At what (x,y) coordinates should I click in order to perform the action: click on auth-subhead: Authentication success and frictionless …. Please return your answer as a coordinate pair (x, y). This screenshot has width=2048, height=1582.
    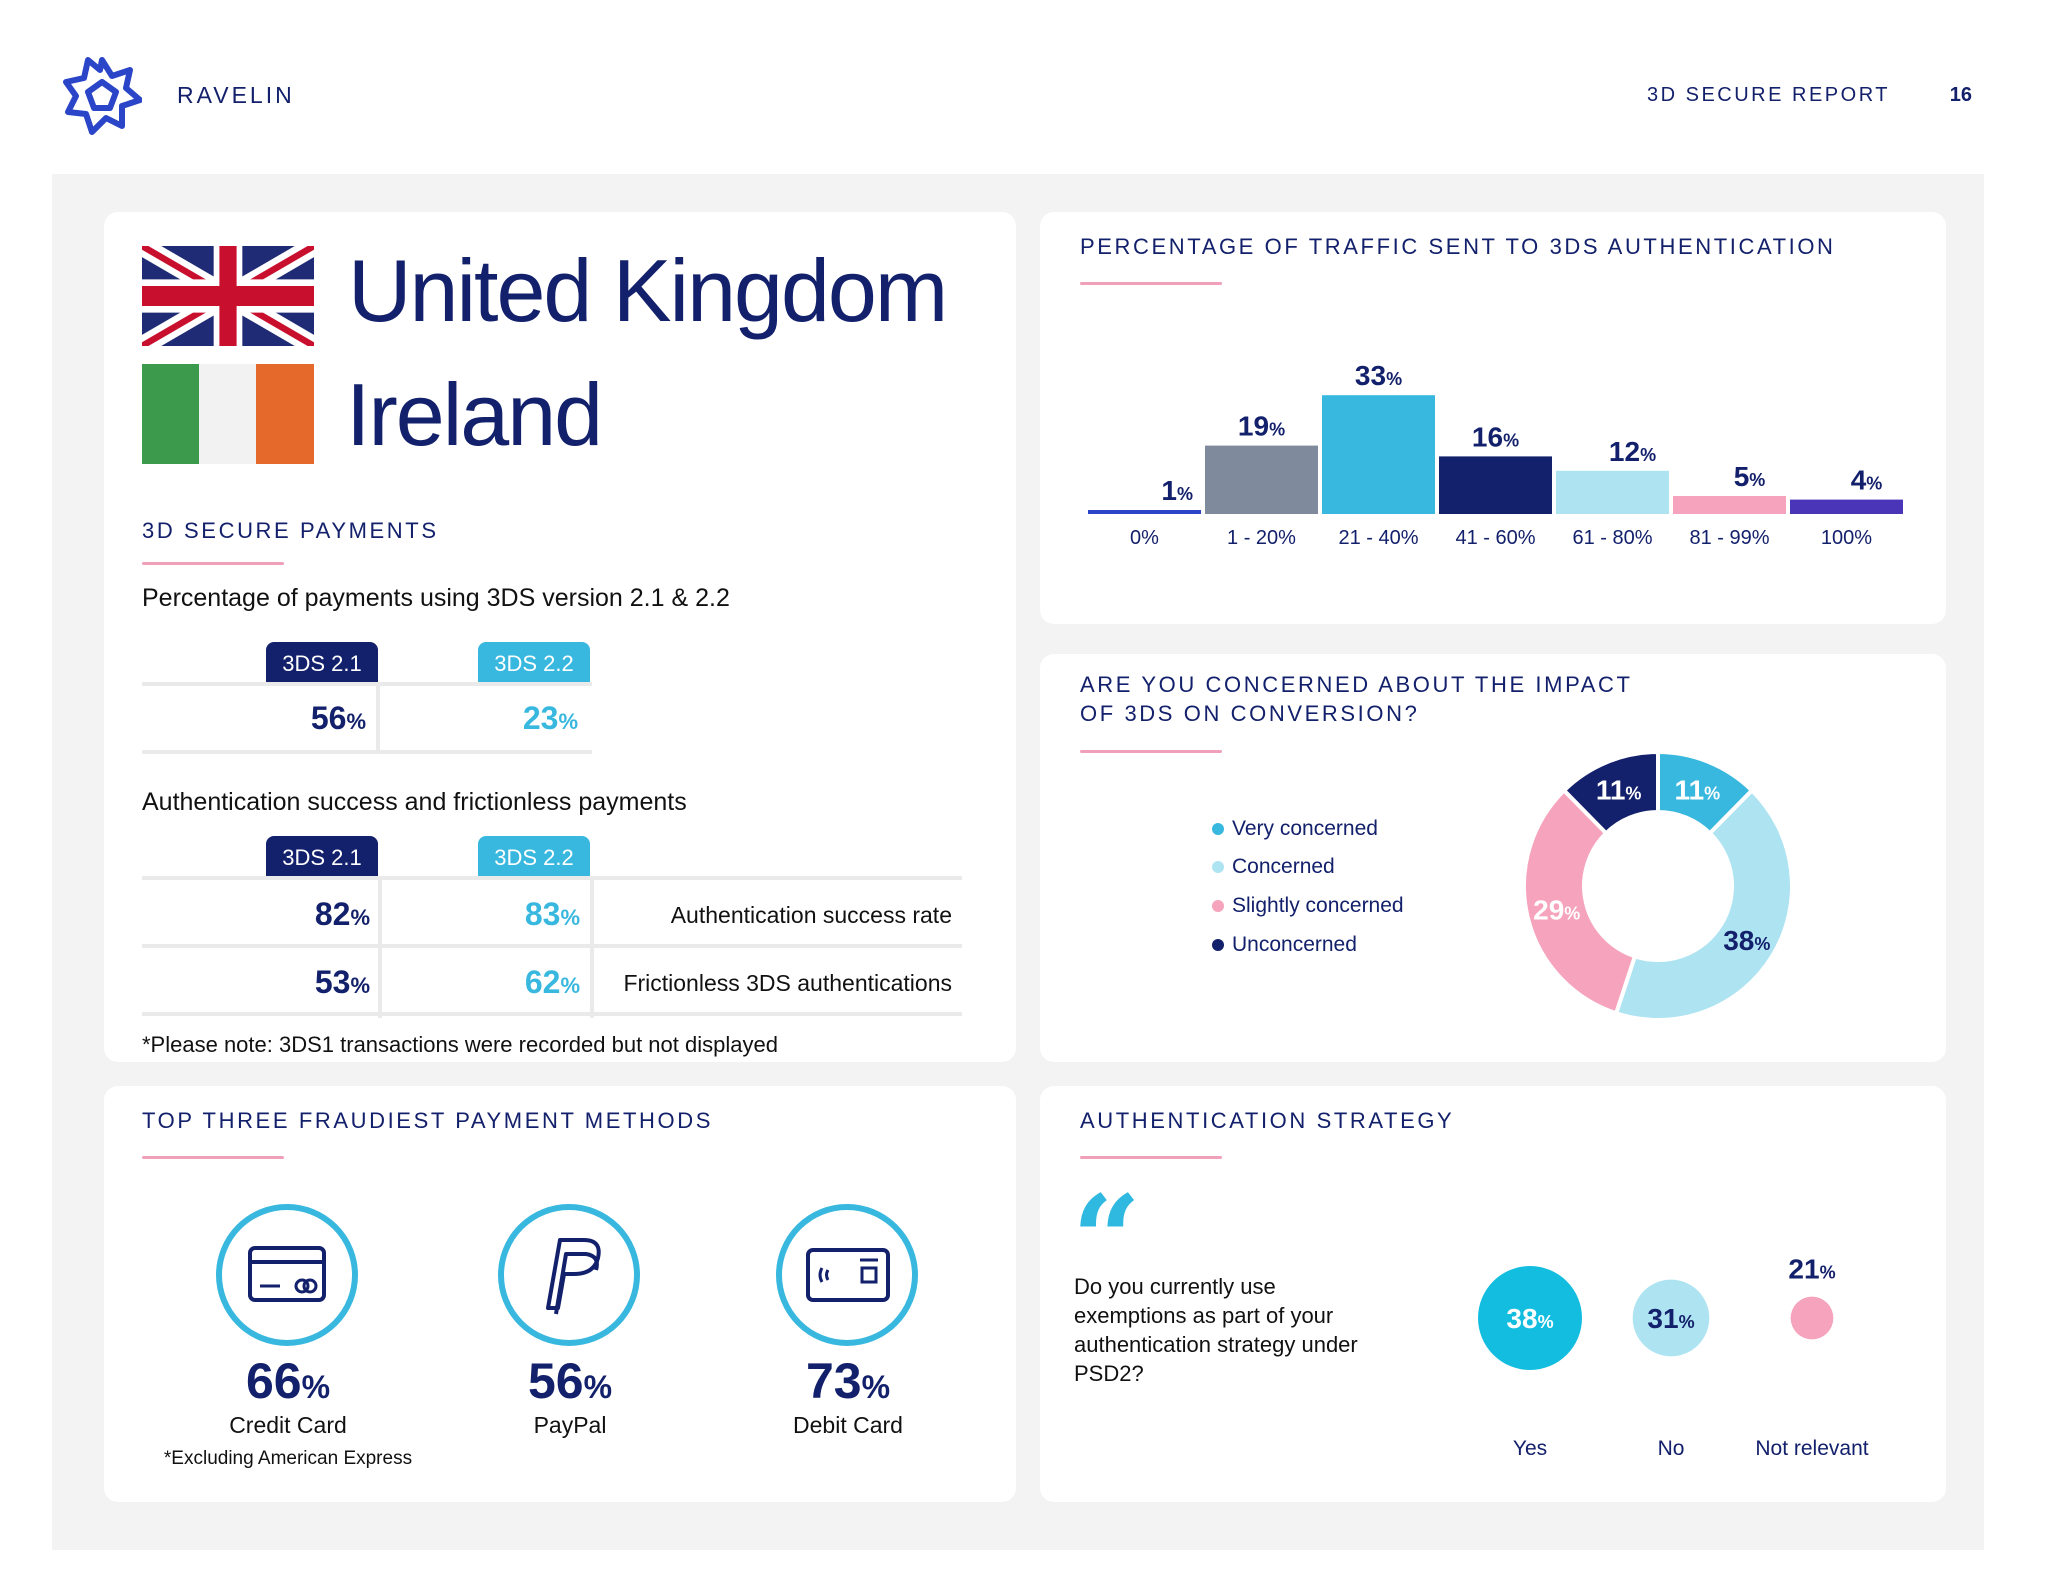
    Looking at the image, I should click on (414, 802).